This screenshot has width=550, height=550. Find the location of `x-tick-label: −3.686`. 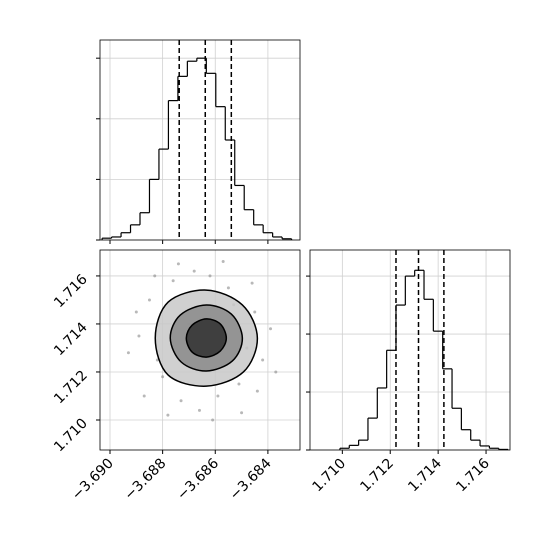

x-tick-label: −3.686 is located at coordinates (198, 479).